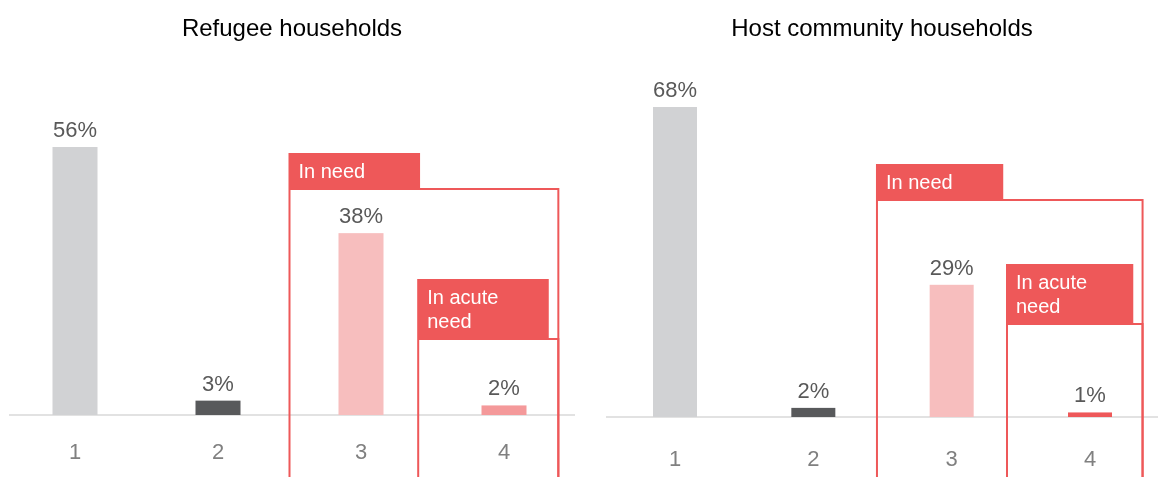 This screenshot has width=1159, height=477. What do you see at coordinates (675, 89) in the screenshot?
I see `data-label: 68%` at bounding box center [675, 89].